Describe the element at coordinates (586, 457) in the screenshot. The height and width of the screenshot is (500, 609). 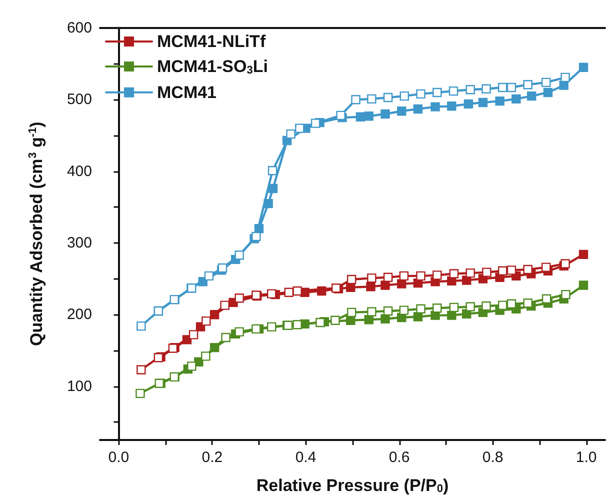
I see `x-tick-label: 1.0` at that location.